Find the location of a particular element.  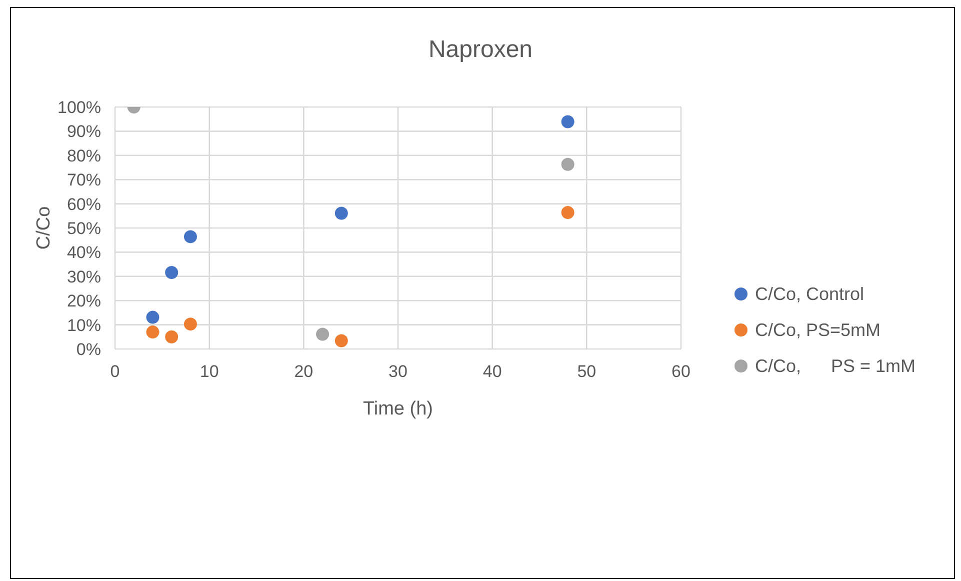

y-tick-label: 0% is located at coordinates (88, 350).